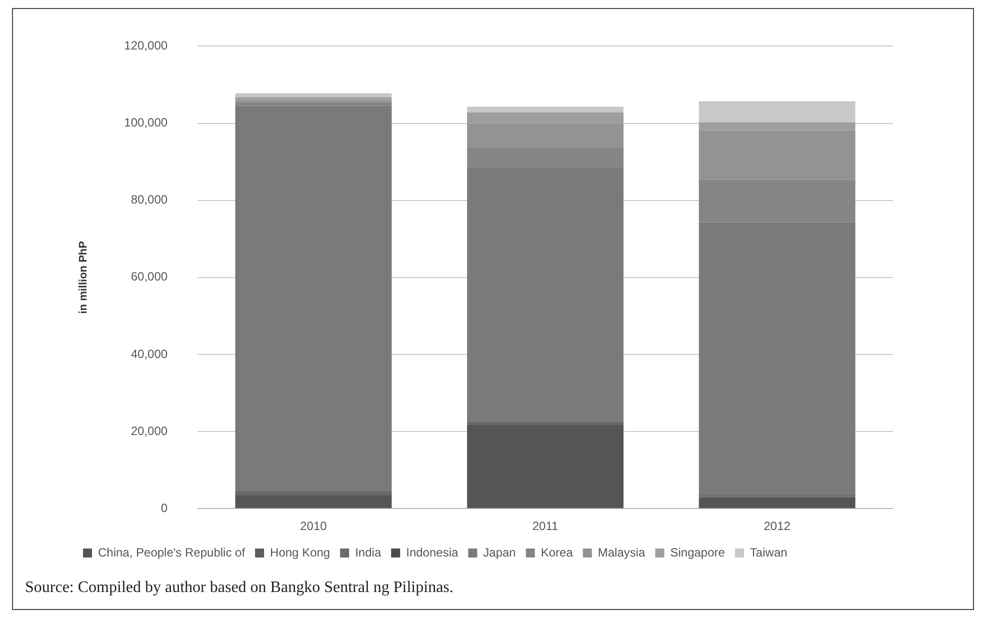 The height and width of the screenshot is (629, 987). I want to click on legend-label: Malaysia, so click(622, 552).